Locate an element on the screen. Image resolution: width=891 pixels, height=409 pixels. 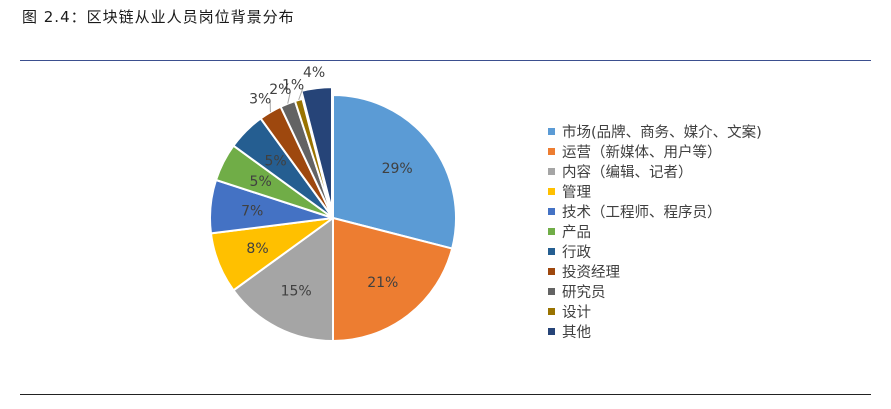
legend-item: 产品 is located at coordinates (655, 231).